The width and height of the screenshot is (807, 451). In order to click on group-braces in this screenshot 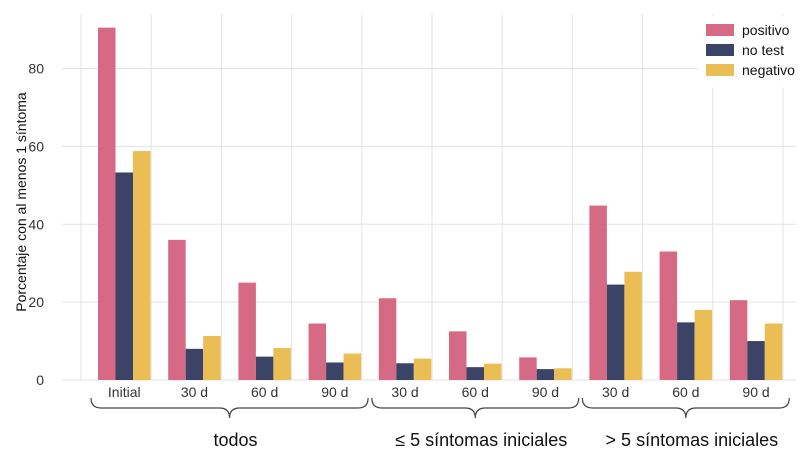, I will do `click(440, 408)`.